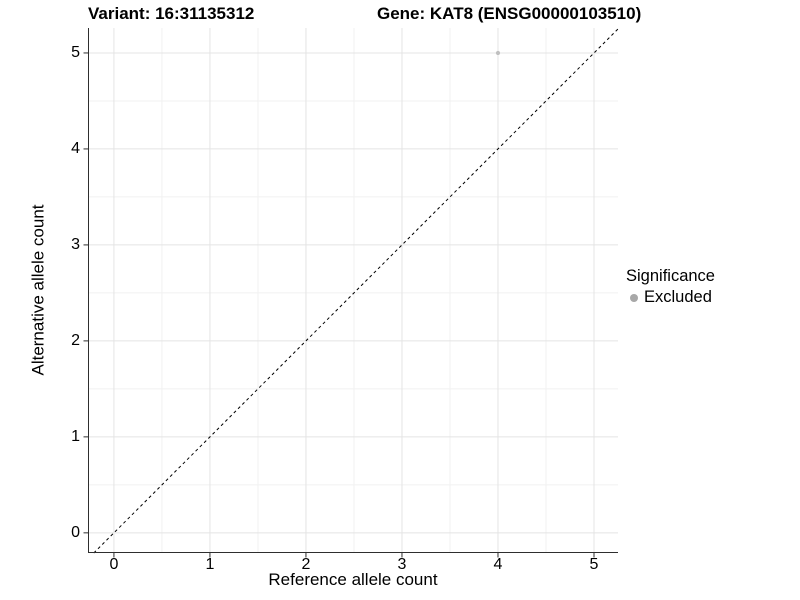 The width and height of the screenshot is (800, 600). Describe the element at coordinates (75, 436) in the screenshot. I see `y-tick-label: 1` at that location.